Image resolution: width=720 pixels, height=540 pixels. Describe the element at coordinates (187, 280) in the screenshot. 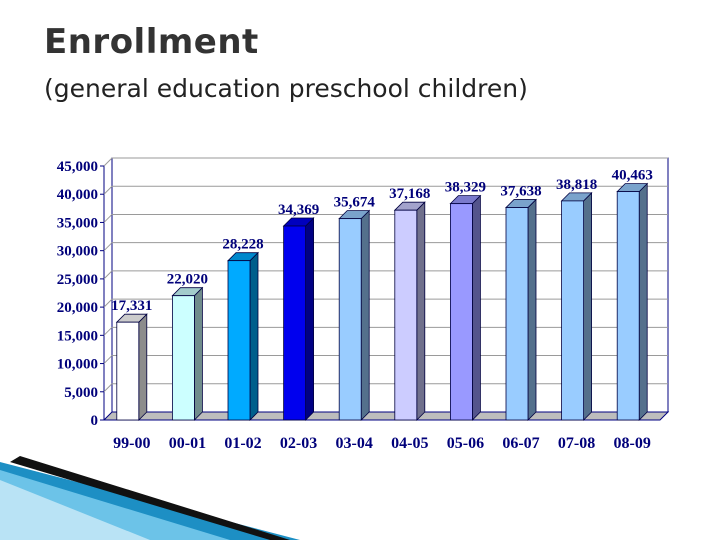

I see `data-label: 22,020` at that location.